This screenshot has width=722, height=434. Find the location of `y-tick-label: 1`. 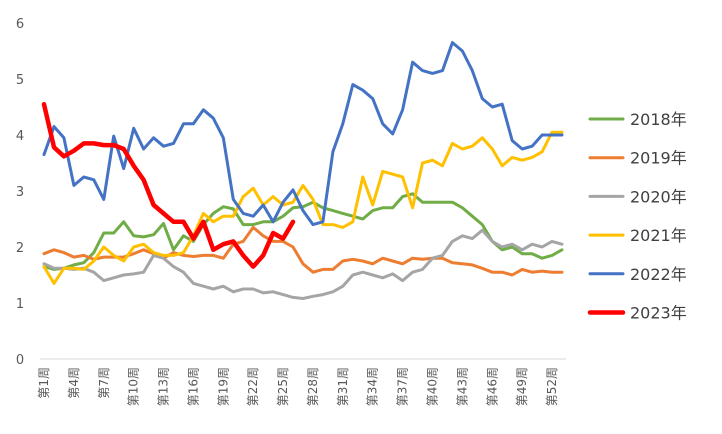

y-tick-label: 1 is located at coordinates (20, 304).